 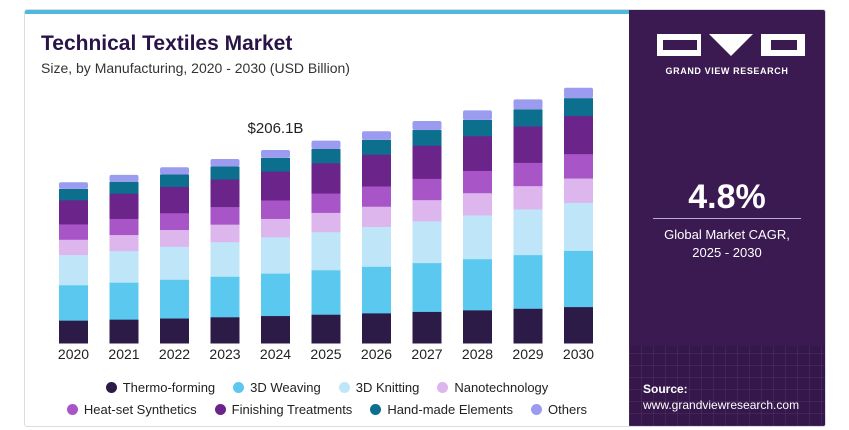 I want to click on legend-label: Others, so click(x=568, y=409).